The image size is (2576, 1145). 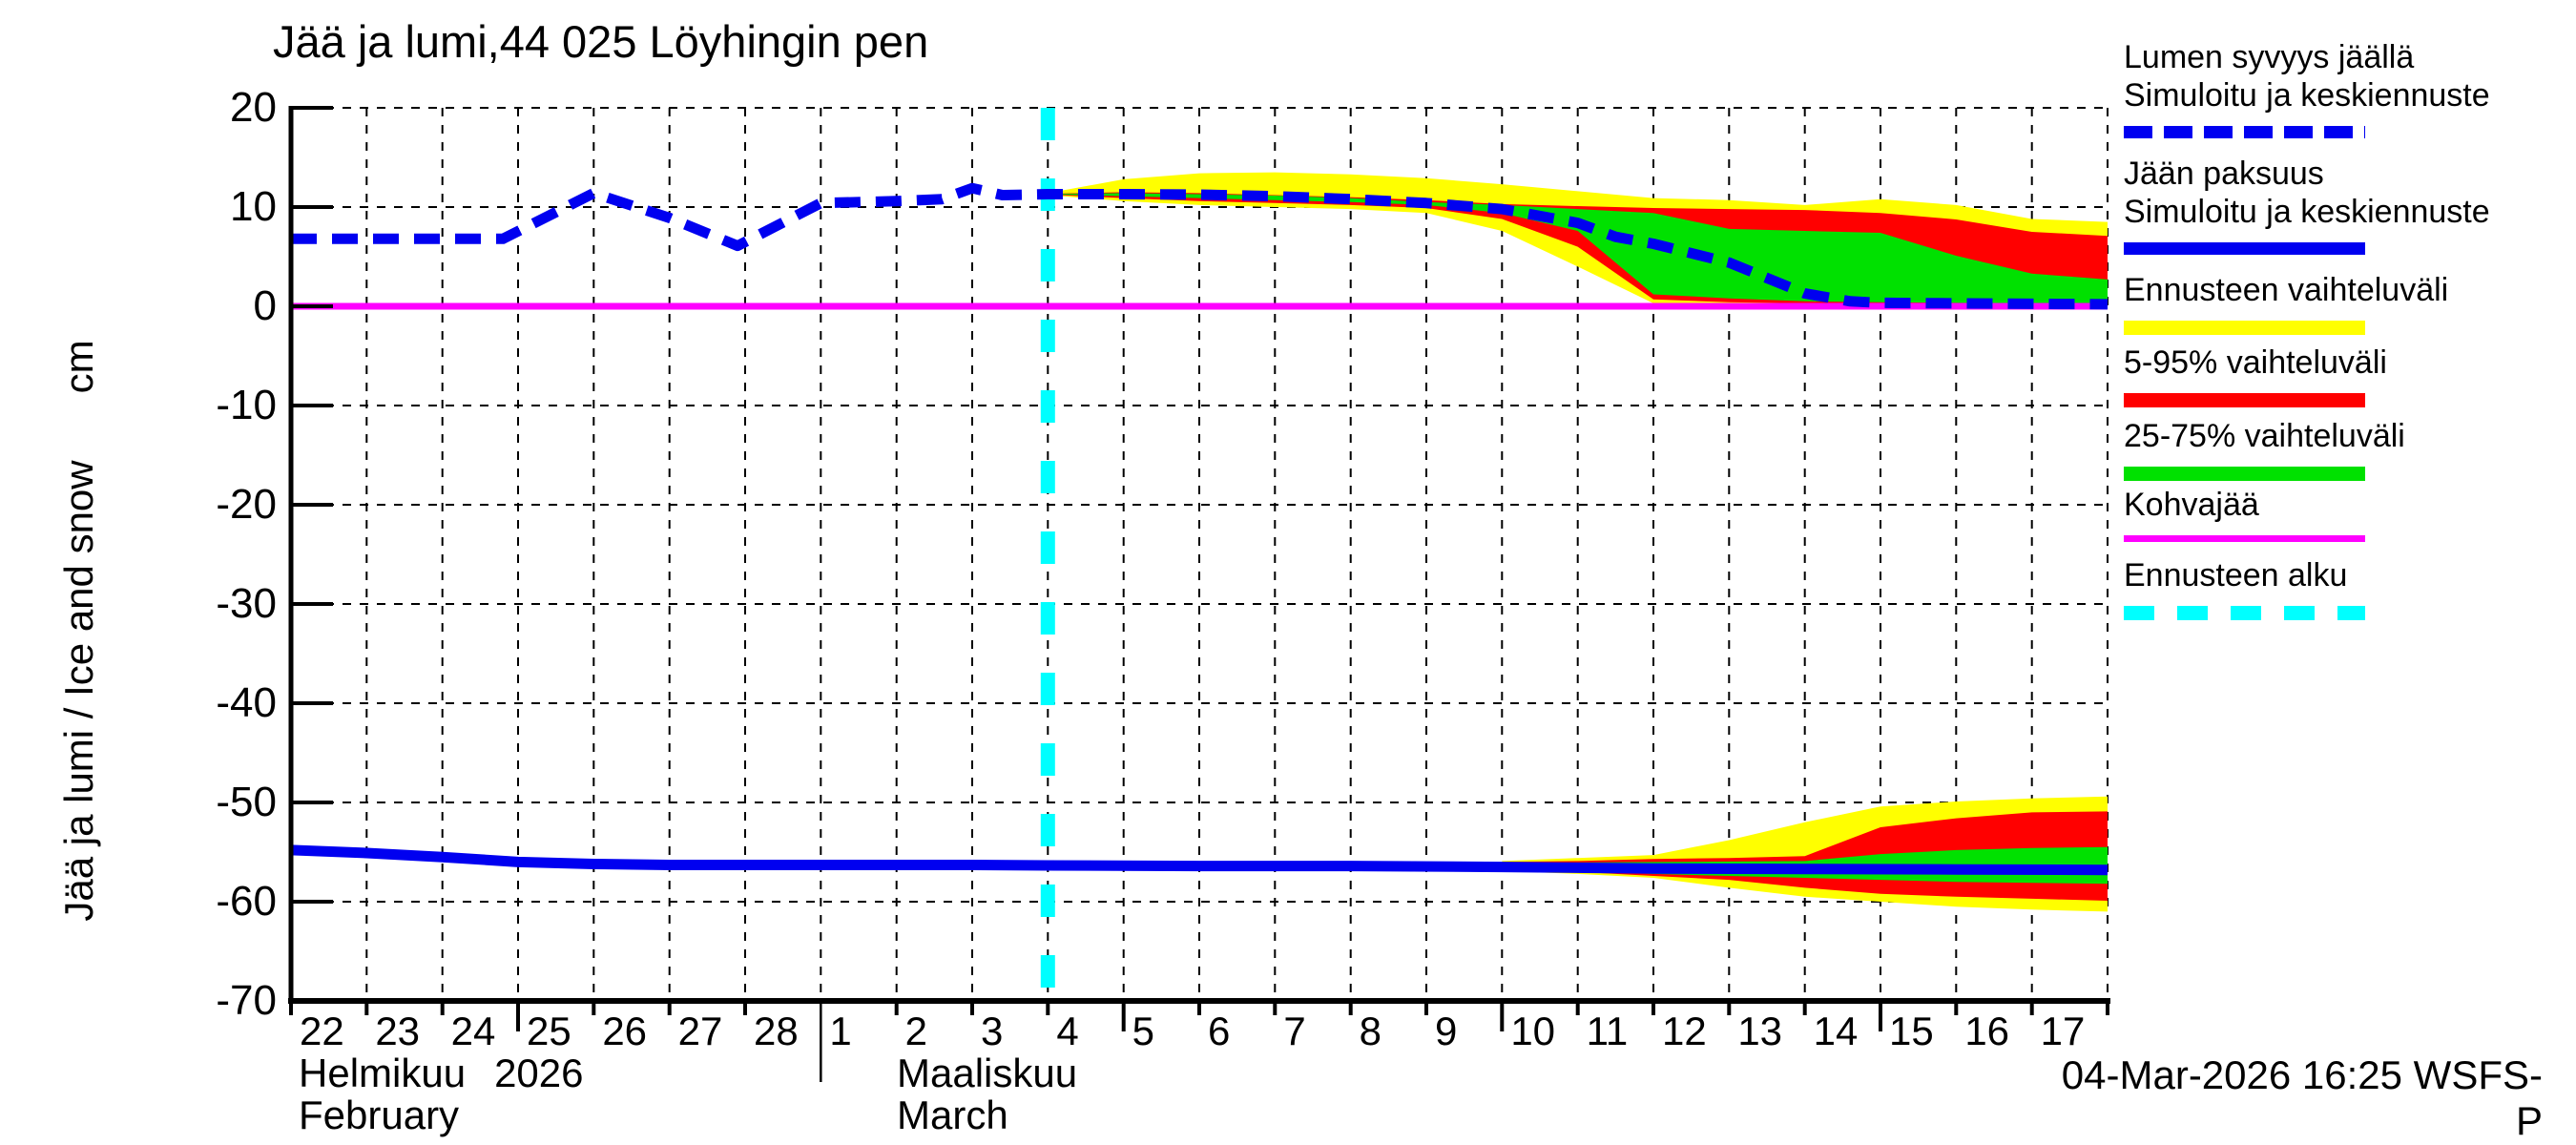 I want to click on legend-item-label: Ennusteen vaihteluväli, so click(x=2286, y=290).